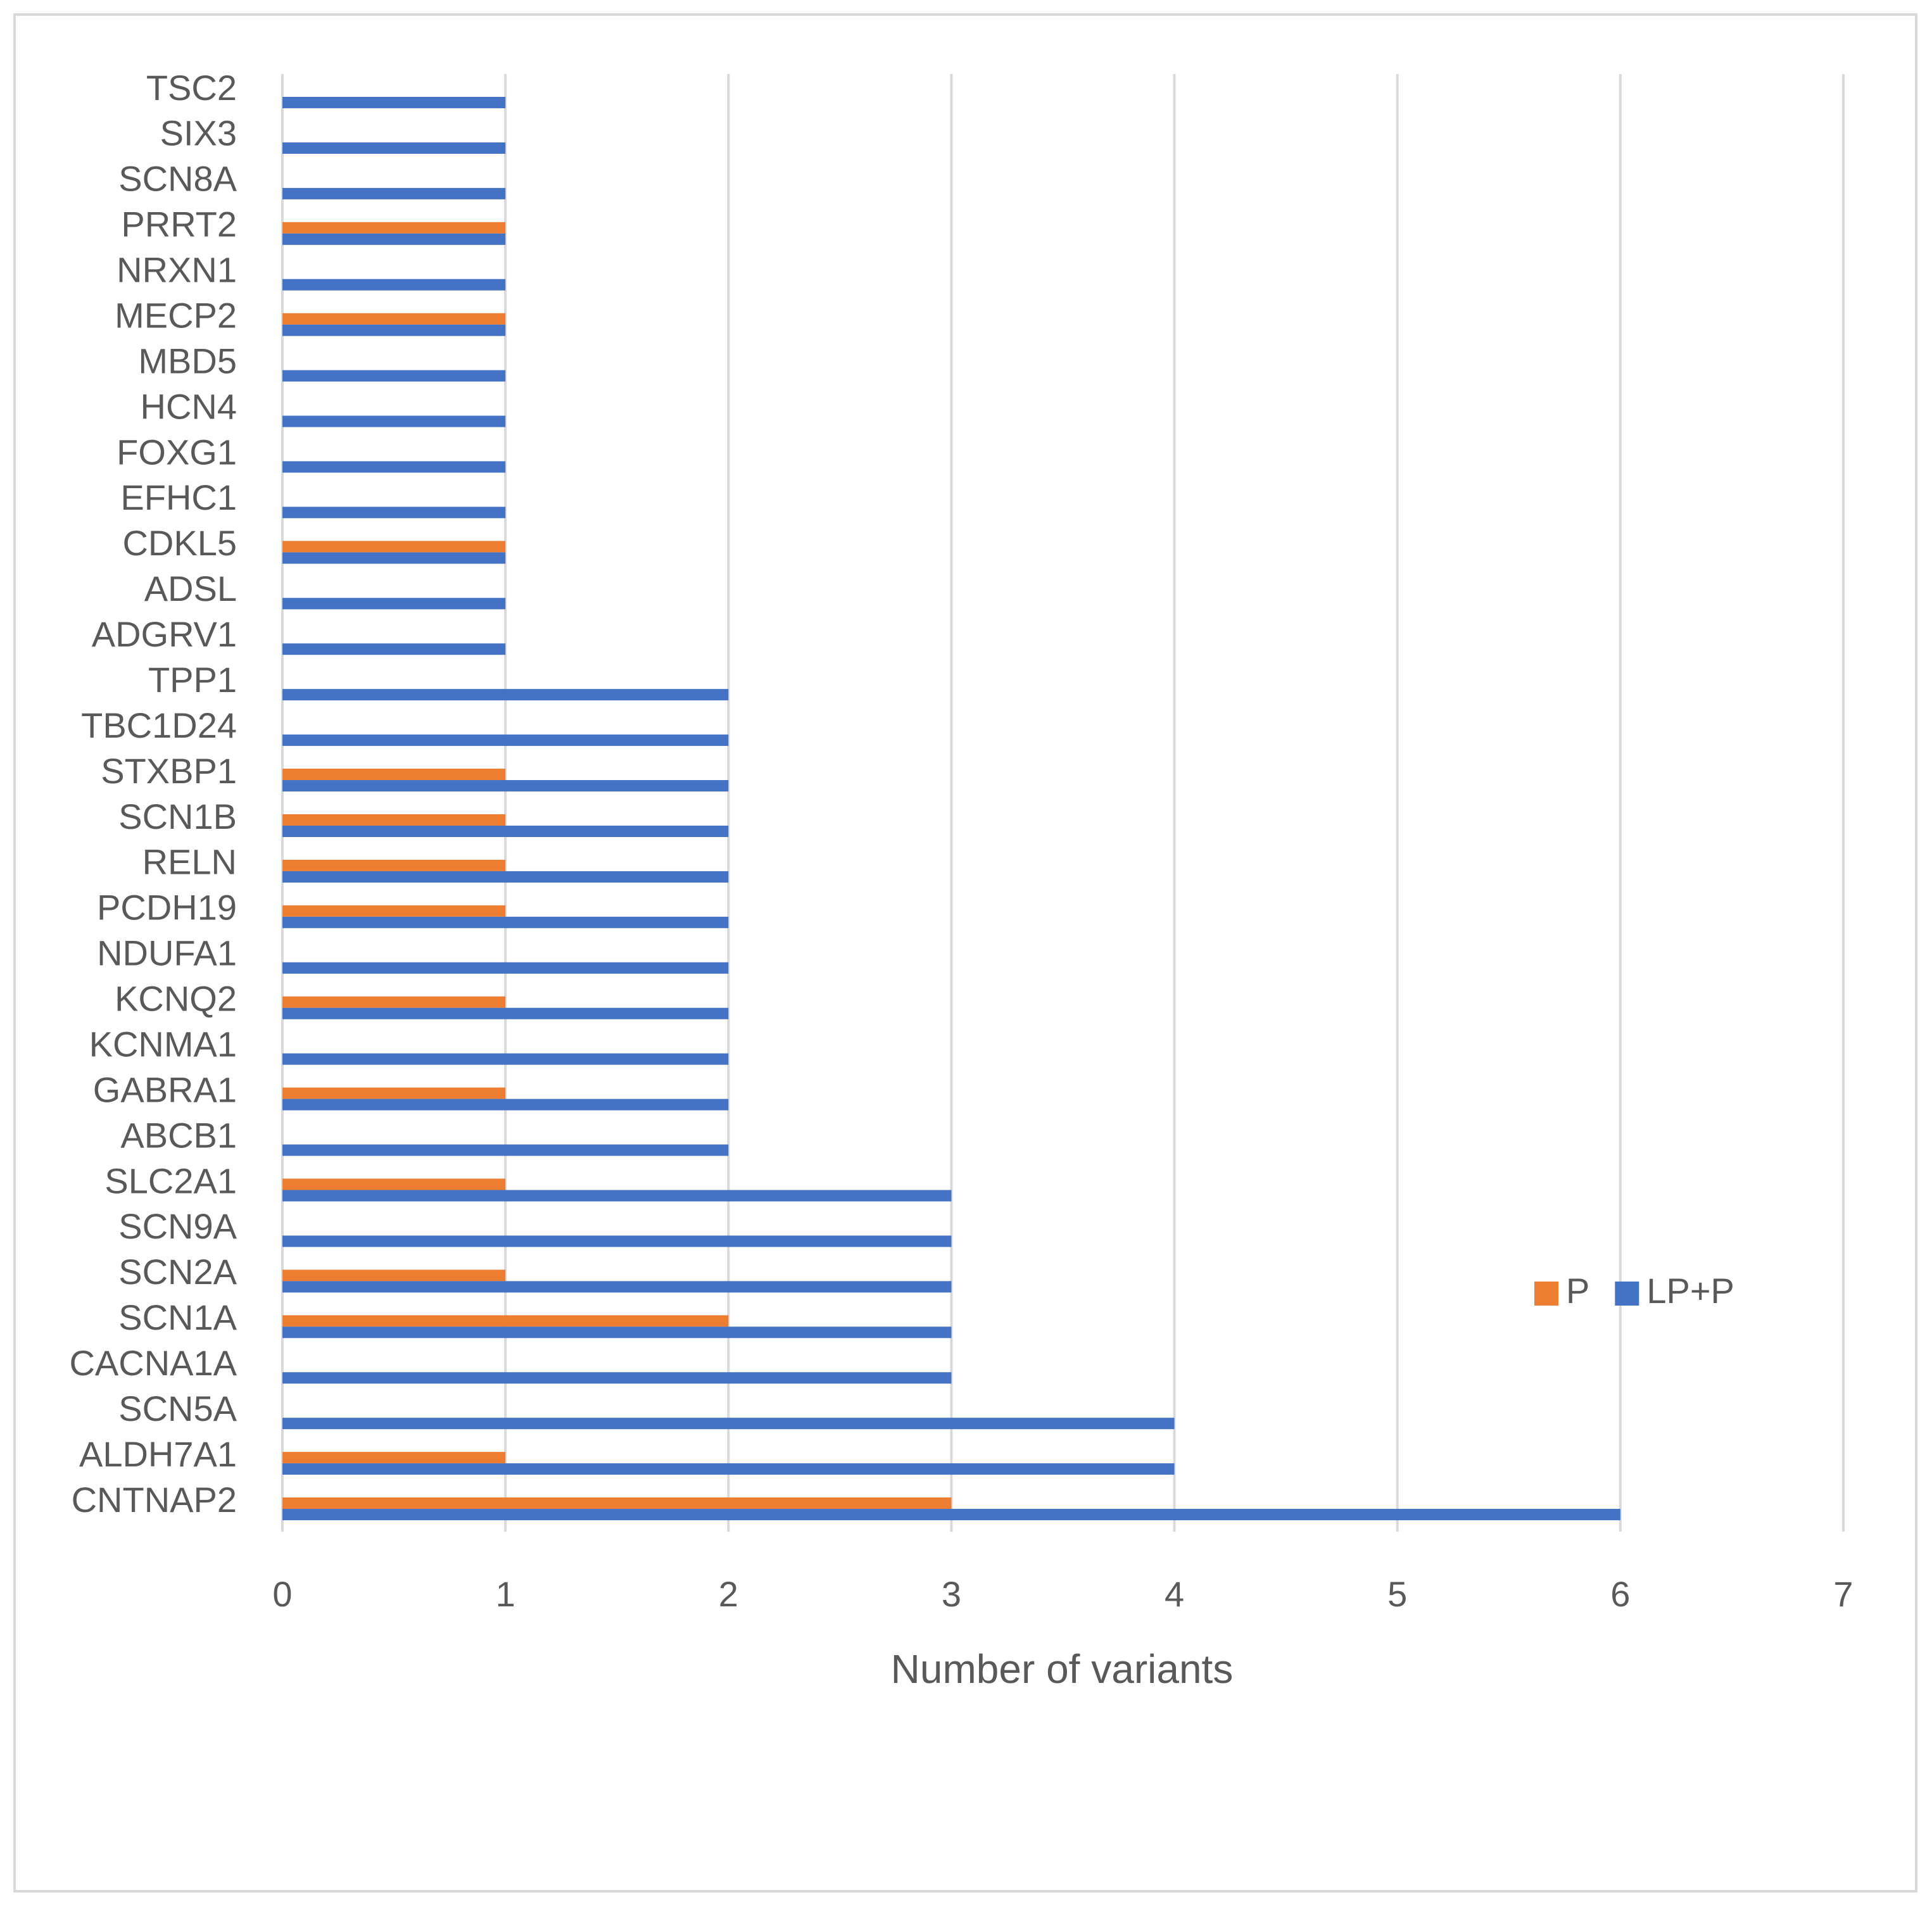  I want to click on y-tick-label: MBD5, so click(187, 361).